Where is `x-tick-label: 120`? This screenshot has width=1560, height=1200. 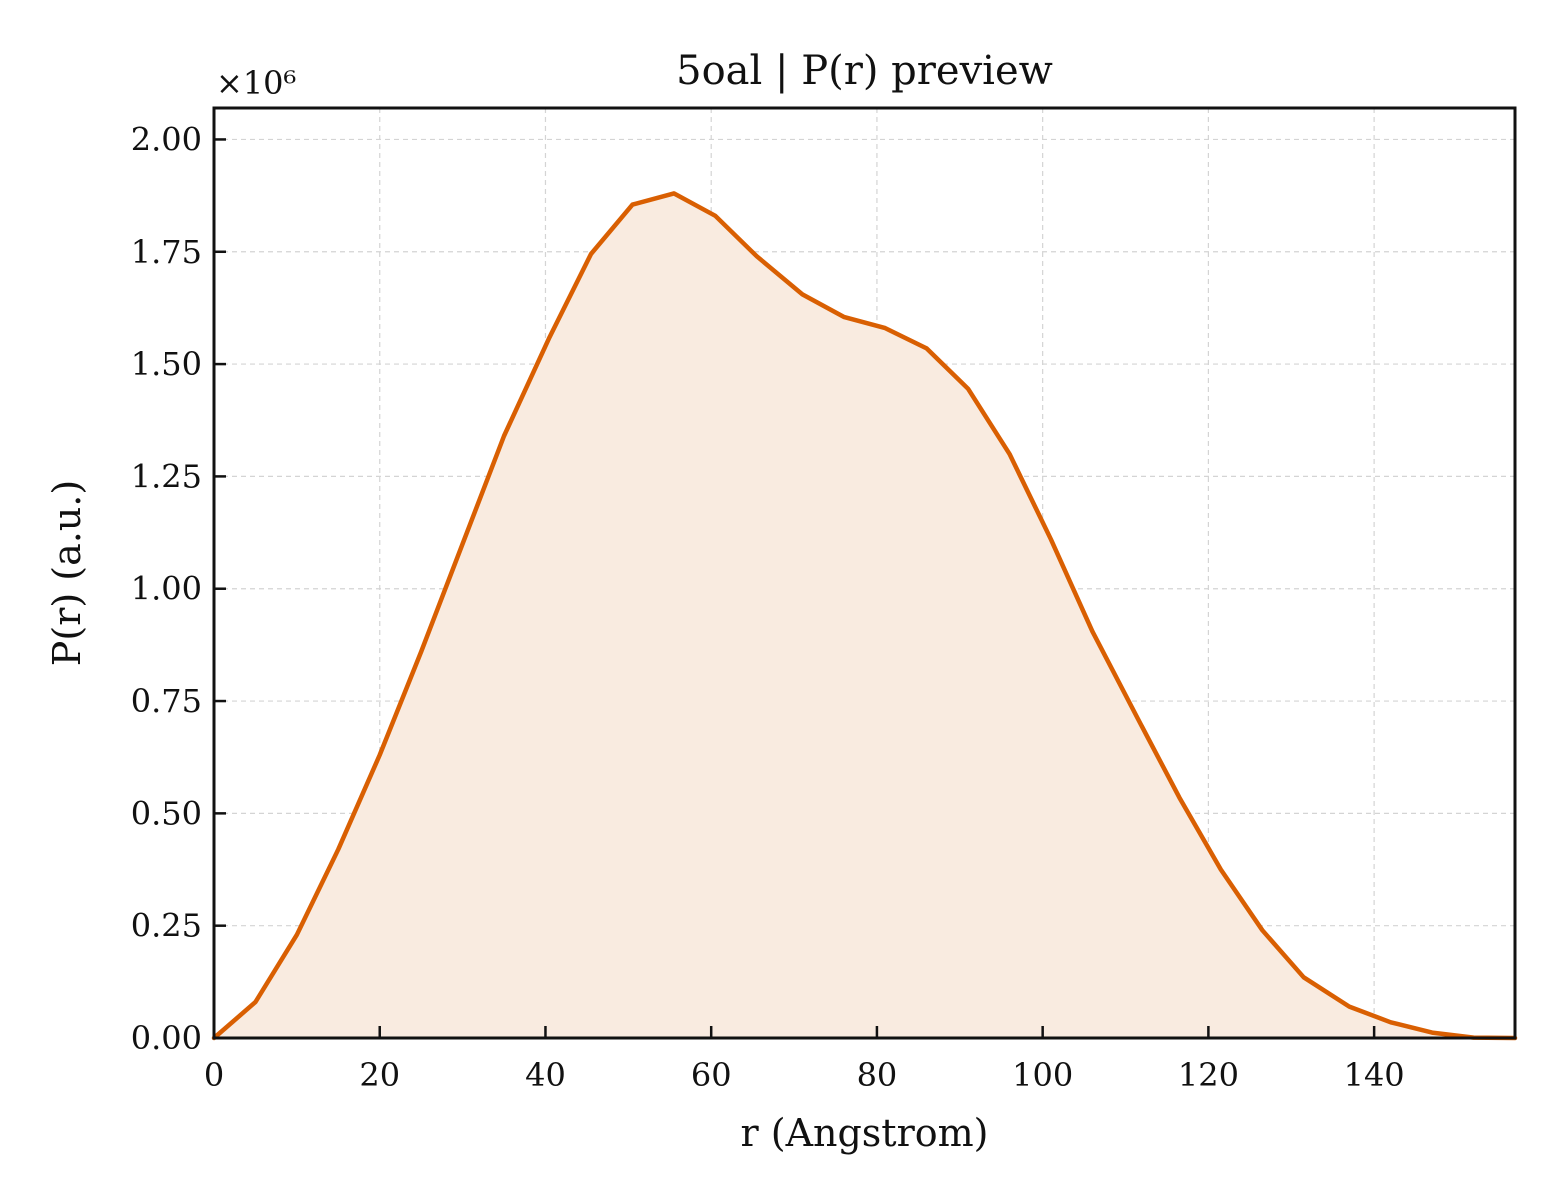 x-tick-label: 120 is located at coordinates (1208, 1075).